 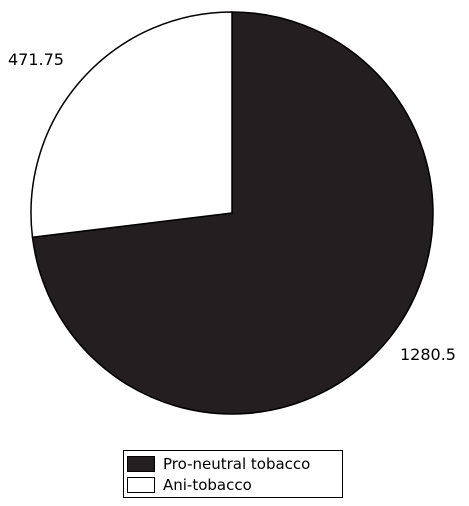 What do you see at coordinates (141, 463) in the screenshot?
I see `legend-swatch-pro-neutral` at bounding box center [141, 463].